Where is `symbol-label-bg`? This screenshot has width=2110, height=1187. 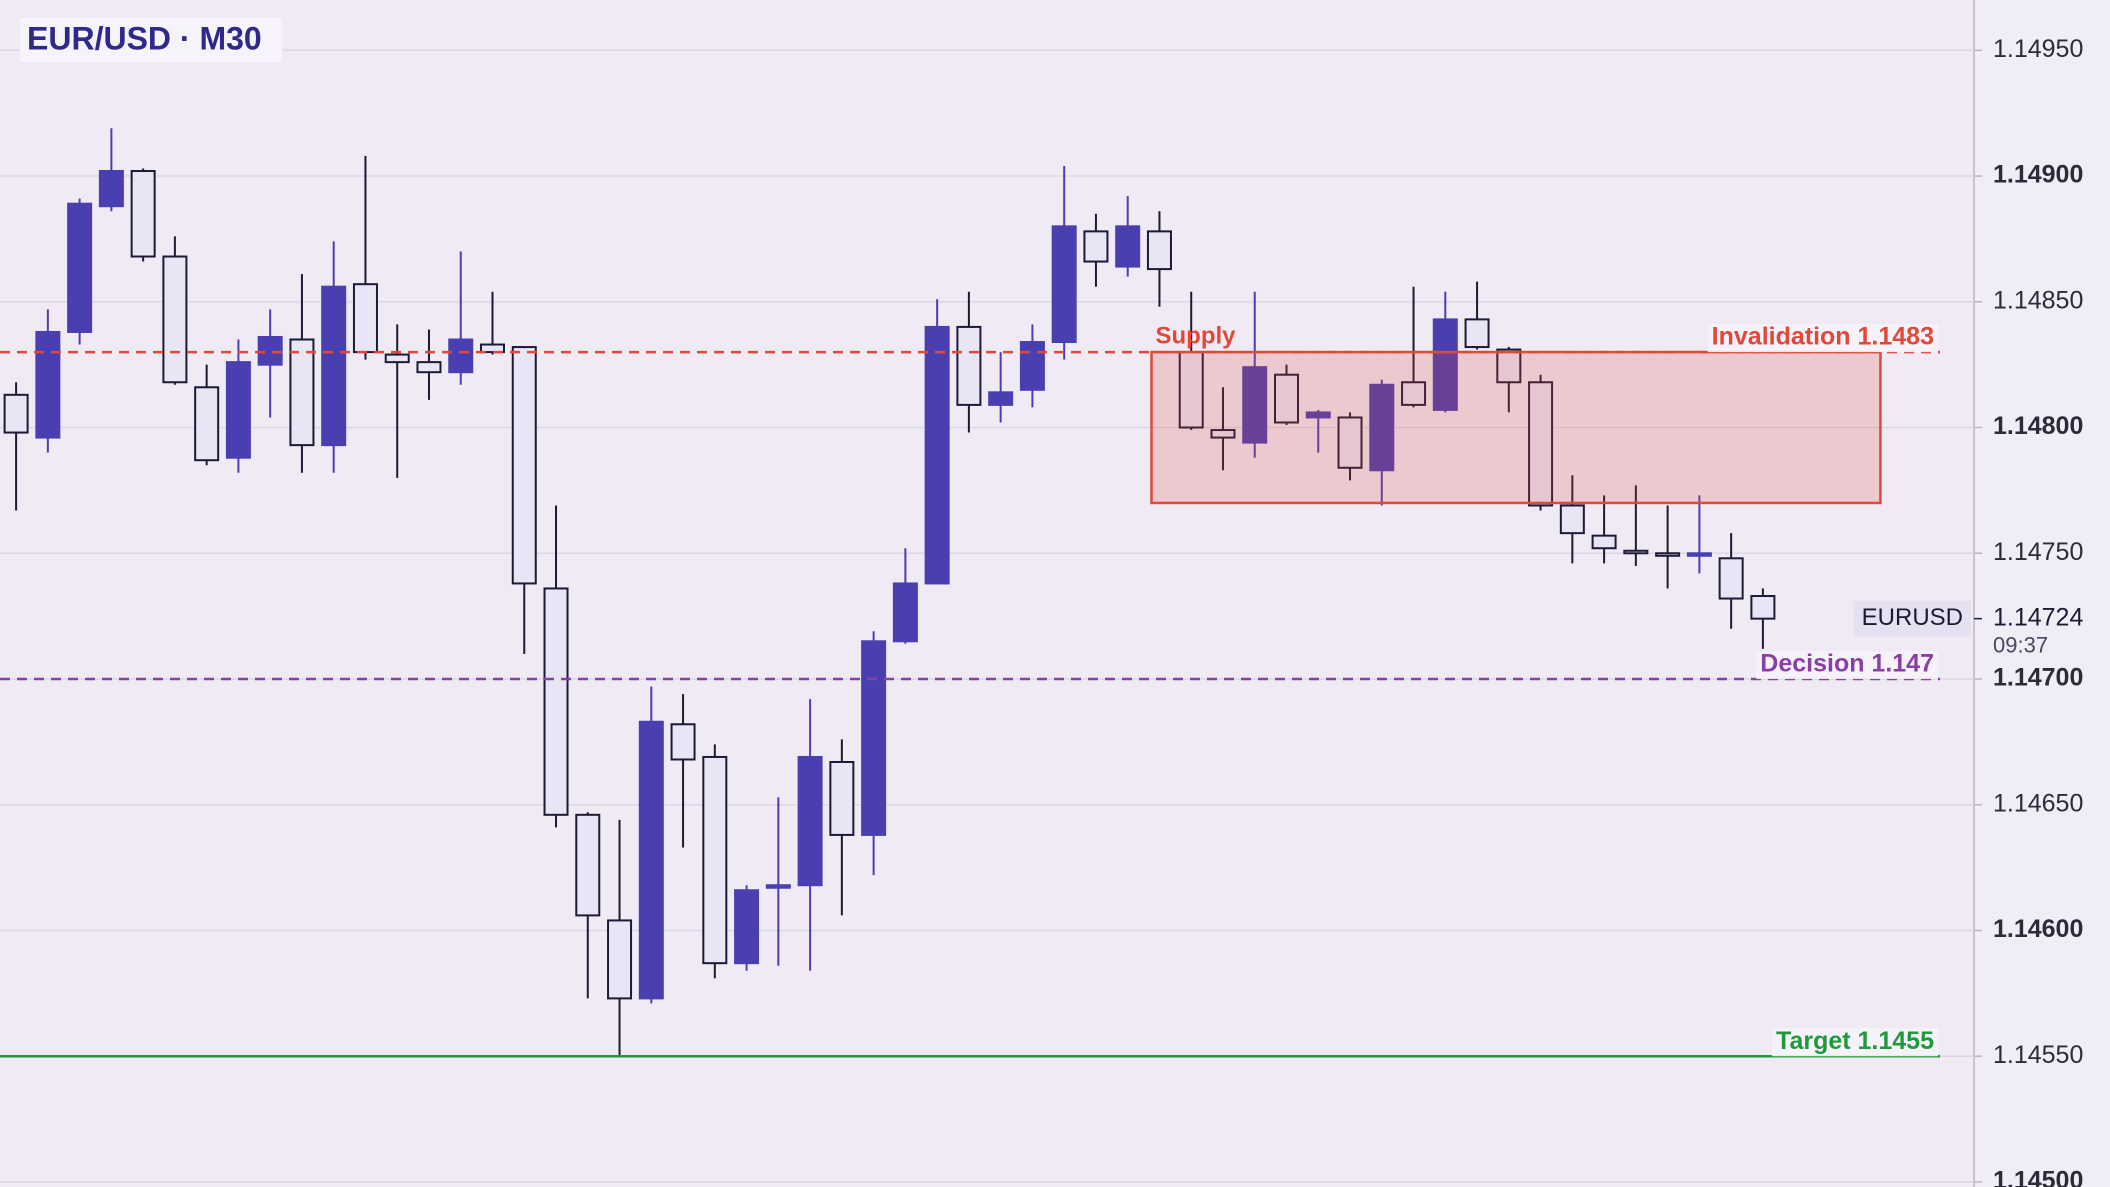 symbol-label-bg is located at coordinates (1912, 618).